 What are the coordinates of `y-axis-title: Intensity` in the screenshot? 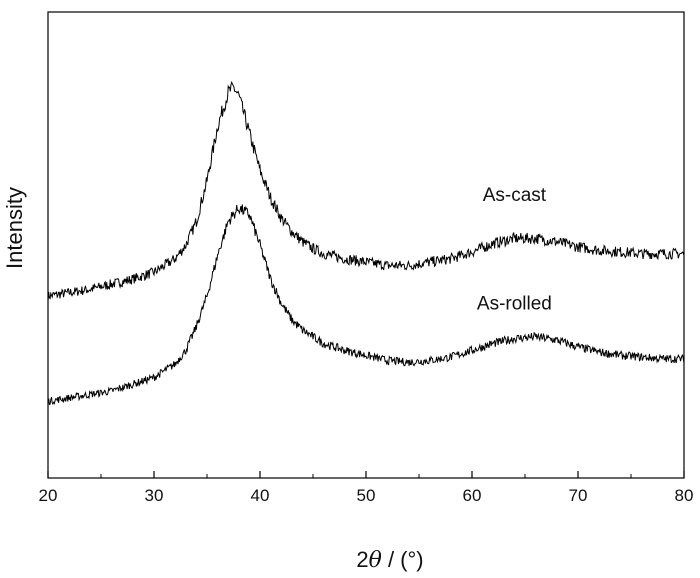 It's located at (14, 228).